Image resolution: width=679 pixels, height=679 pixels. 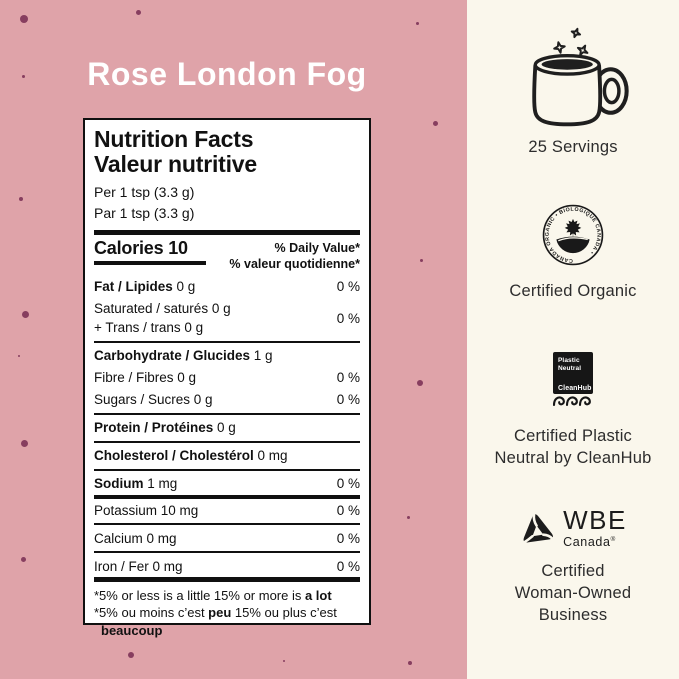 I want to click on nutrition-title-en: Nutrition Facts, so click(x=174, y=139).